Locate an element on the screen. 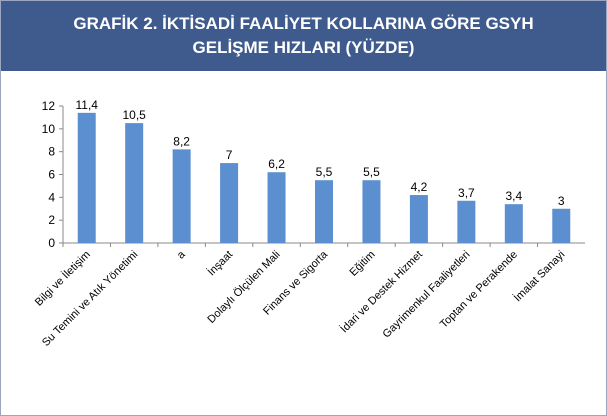 The height and width of the screenshot is (416, 607). value-label: 10,5 is located at coordinates (135, 115).